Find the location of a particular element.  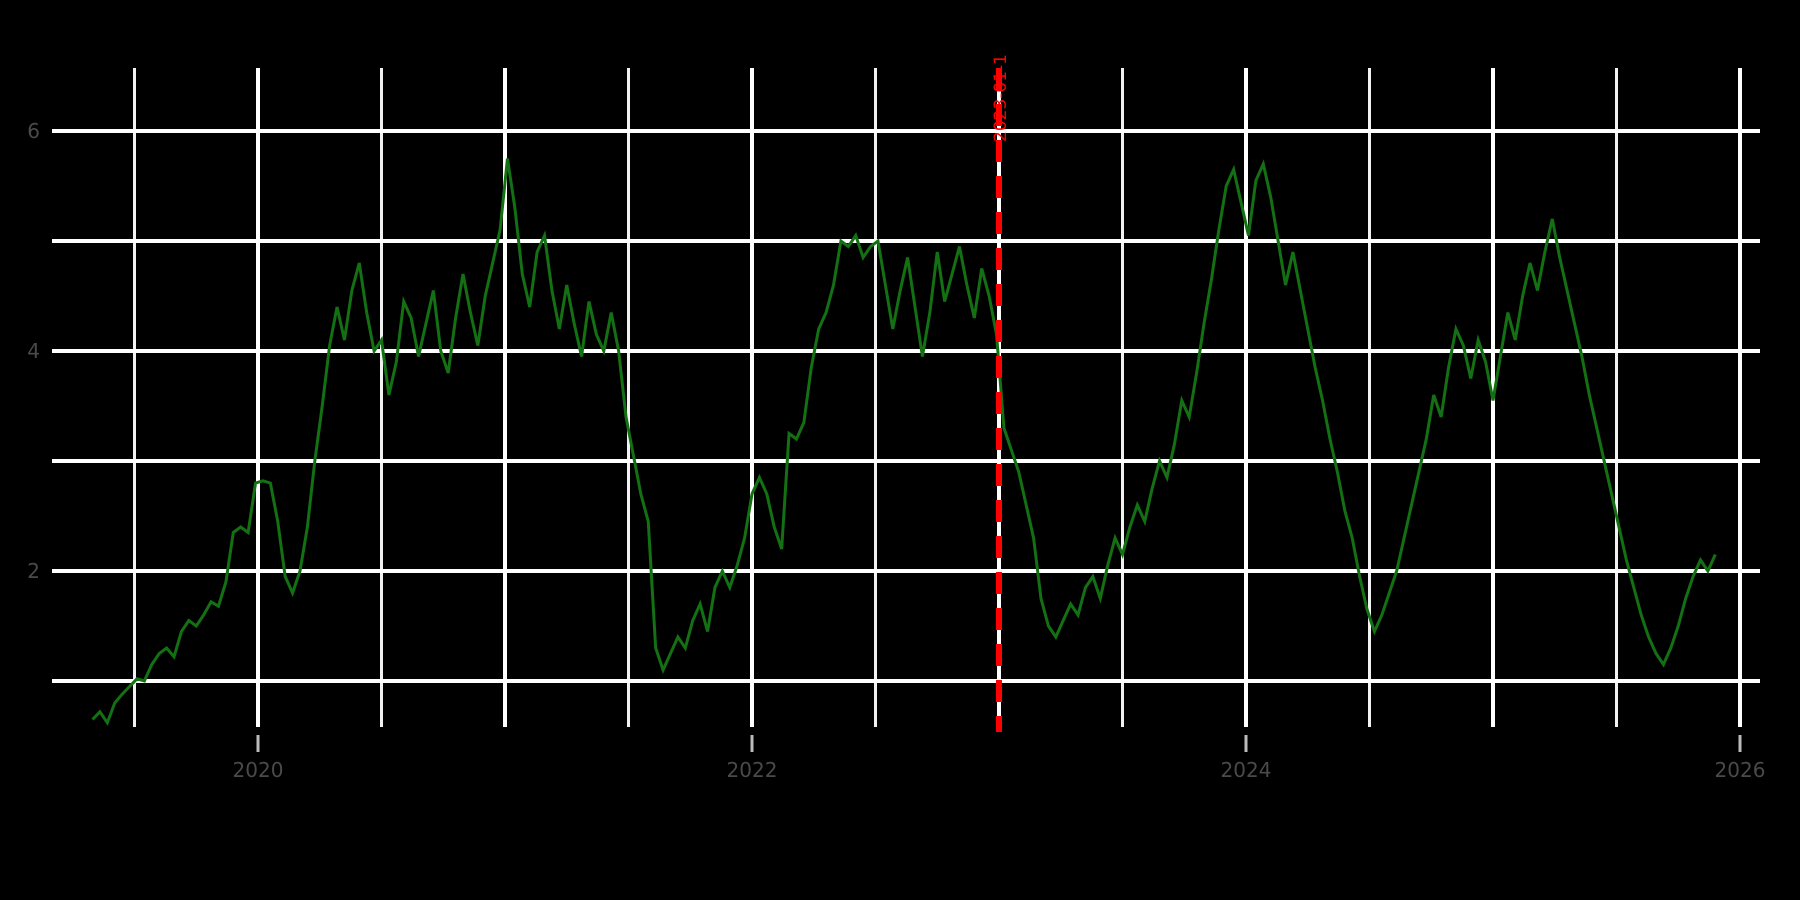

y-tick-label: 4 is located at coordinates (33, 351).